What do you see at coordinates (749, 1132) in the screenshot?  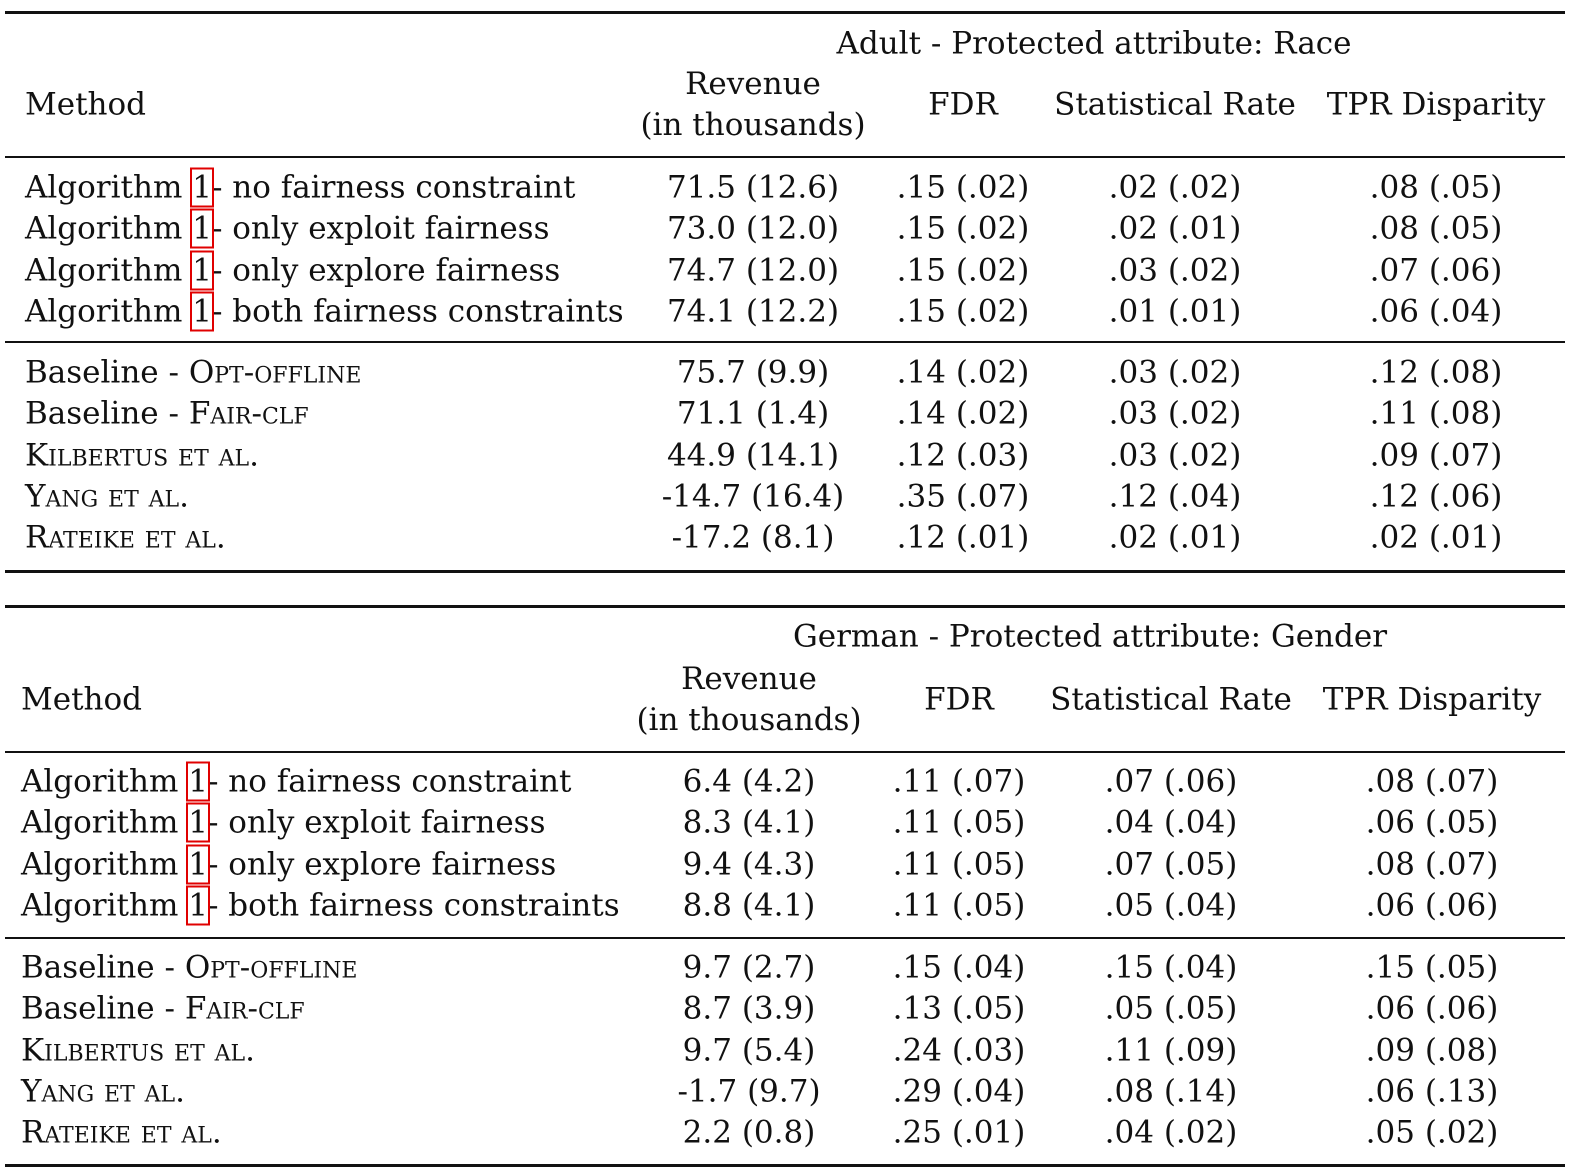 I see `value-cell: 2.2 (0.8)` at bounding box center [749, 1132].